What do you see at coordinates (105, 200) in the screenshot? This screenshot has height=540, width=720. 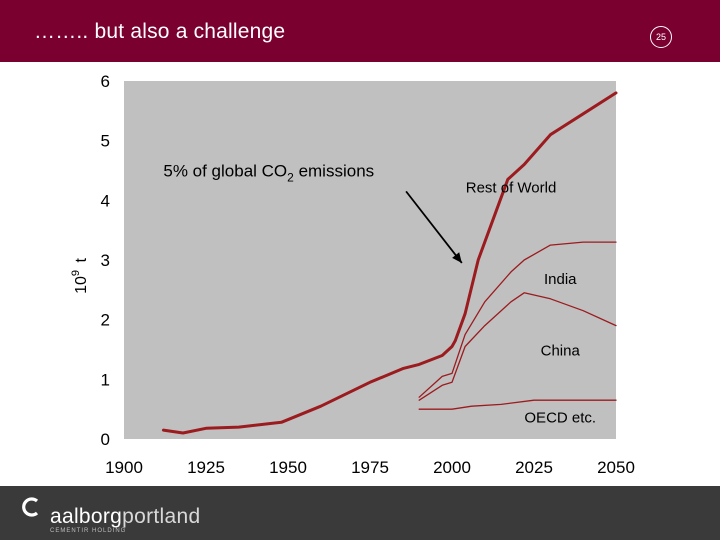 I see `y-tick-label: 4` at bounding box center [105, 200].